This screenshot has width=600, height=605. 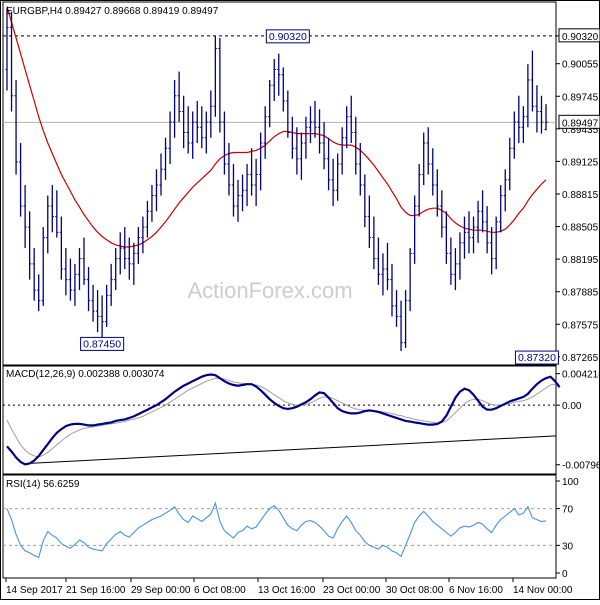 What do you see at coordinates (579, 35) in the screenshot?
I see `resistance-price-box` at bounding box center [579, 35].